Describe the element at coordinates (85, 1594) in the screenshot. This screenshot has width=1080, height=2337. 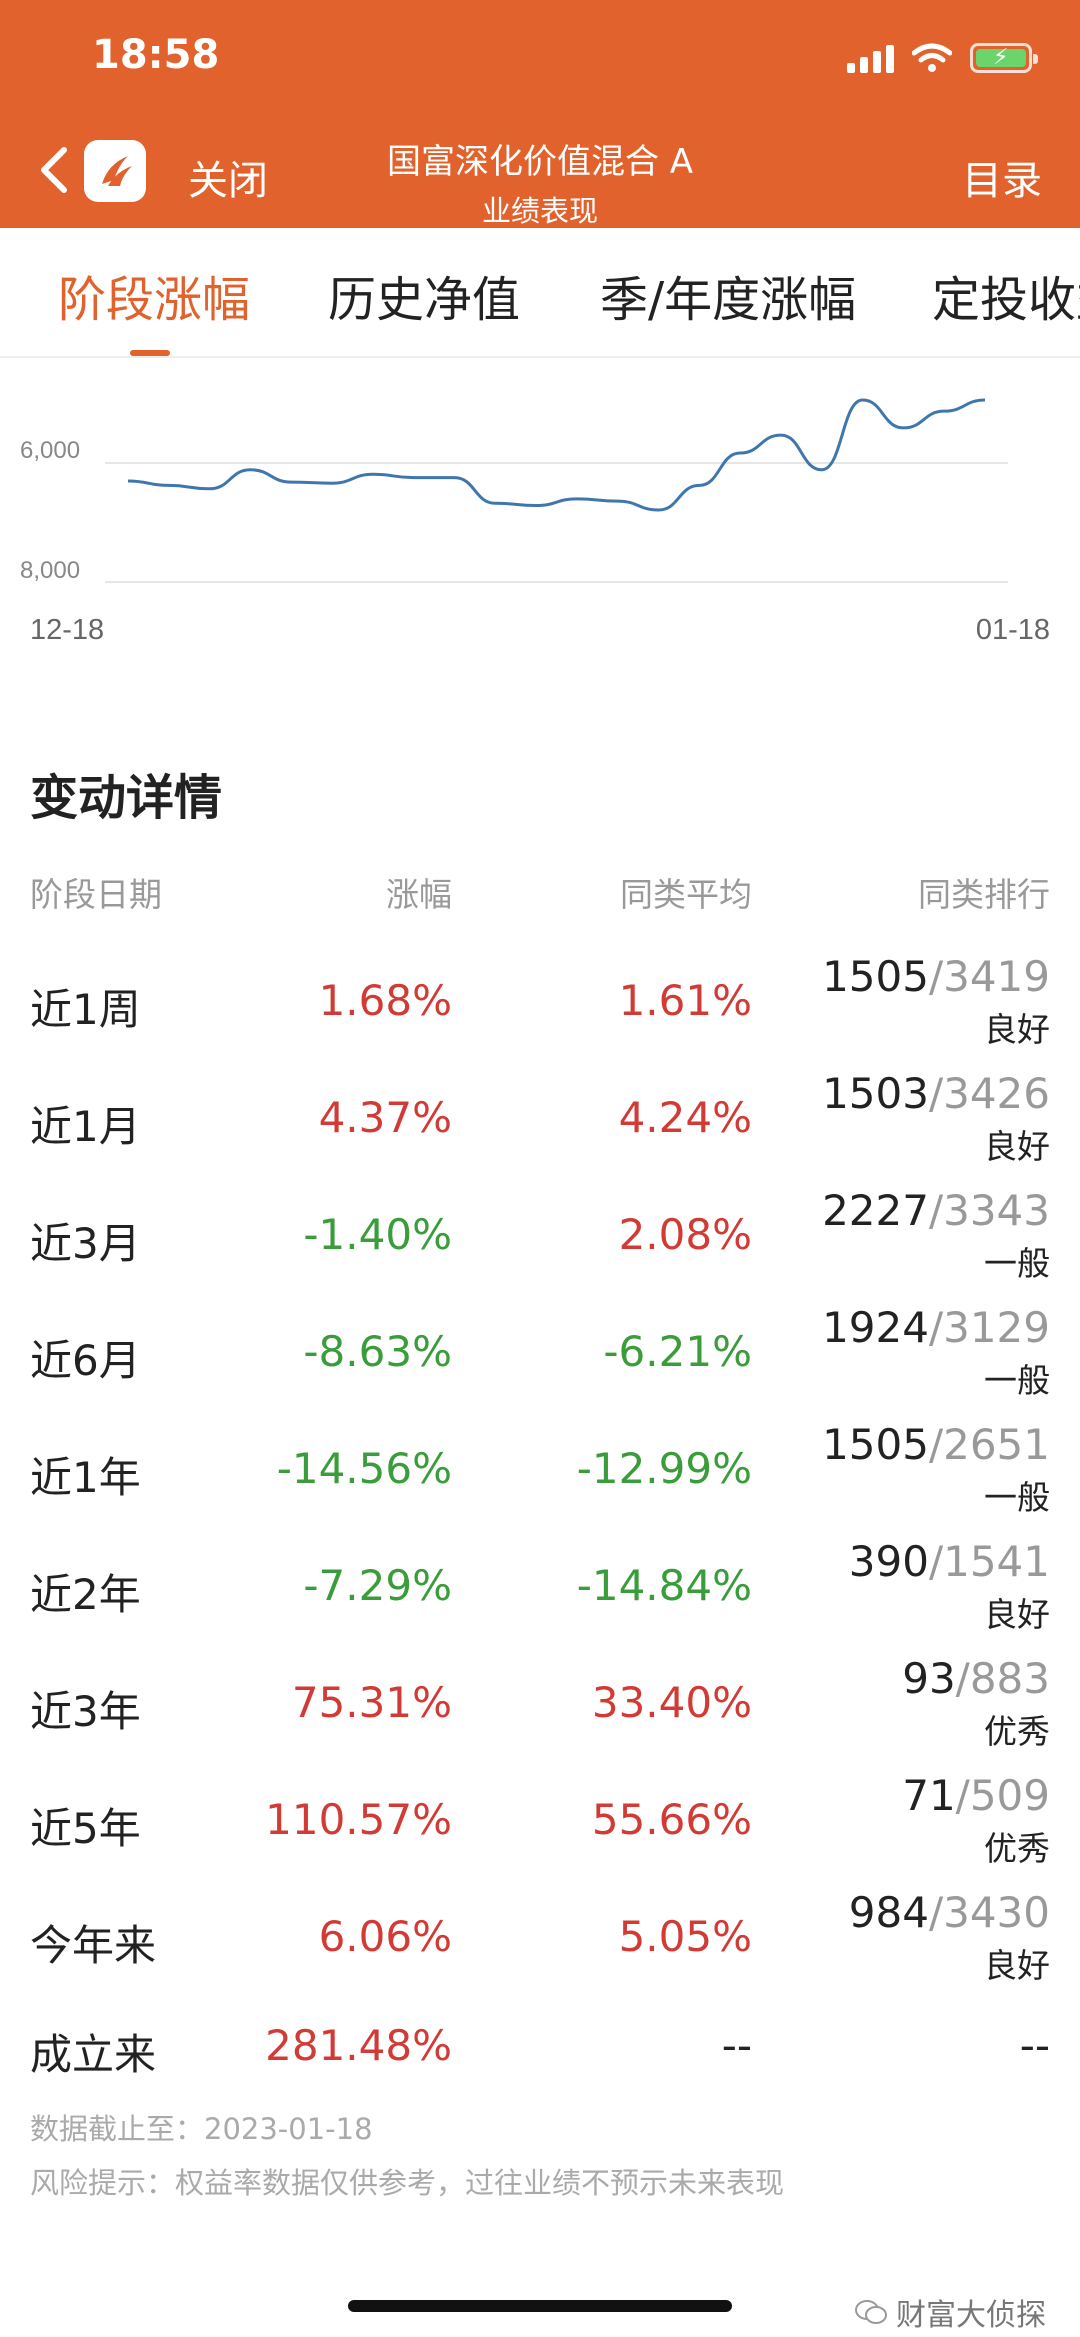
I see `period-cell: 近2年` at that location.